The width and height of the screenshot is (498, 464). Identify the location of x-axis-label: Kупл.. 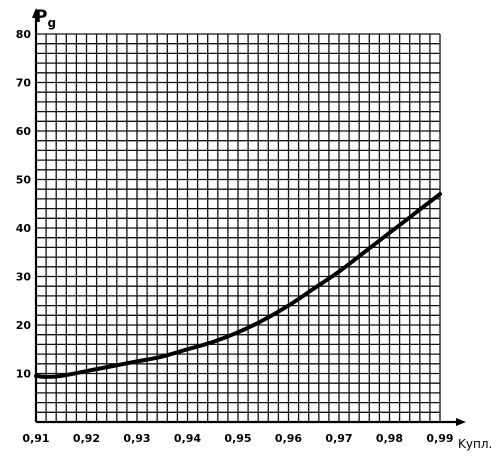
(475, 444).